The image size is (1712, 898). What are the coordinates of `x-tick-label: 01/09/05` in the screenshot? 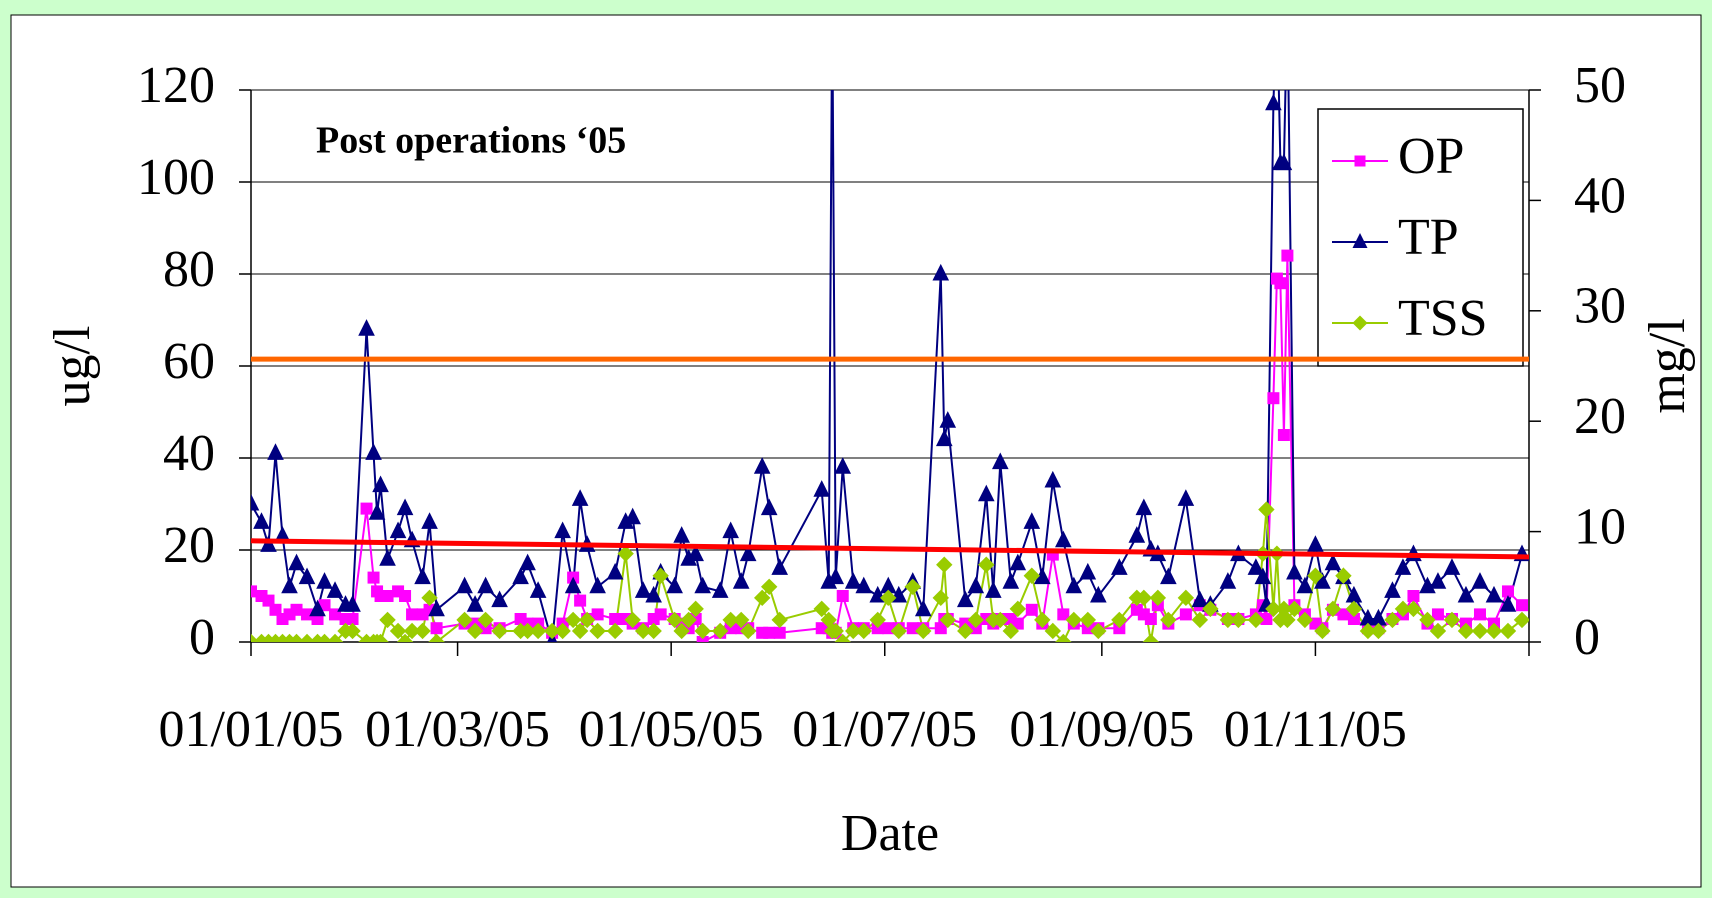 It's located at (1101, 729).